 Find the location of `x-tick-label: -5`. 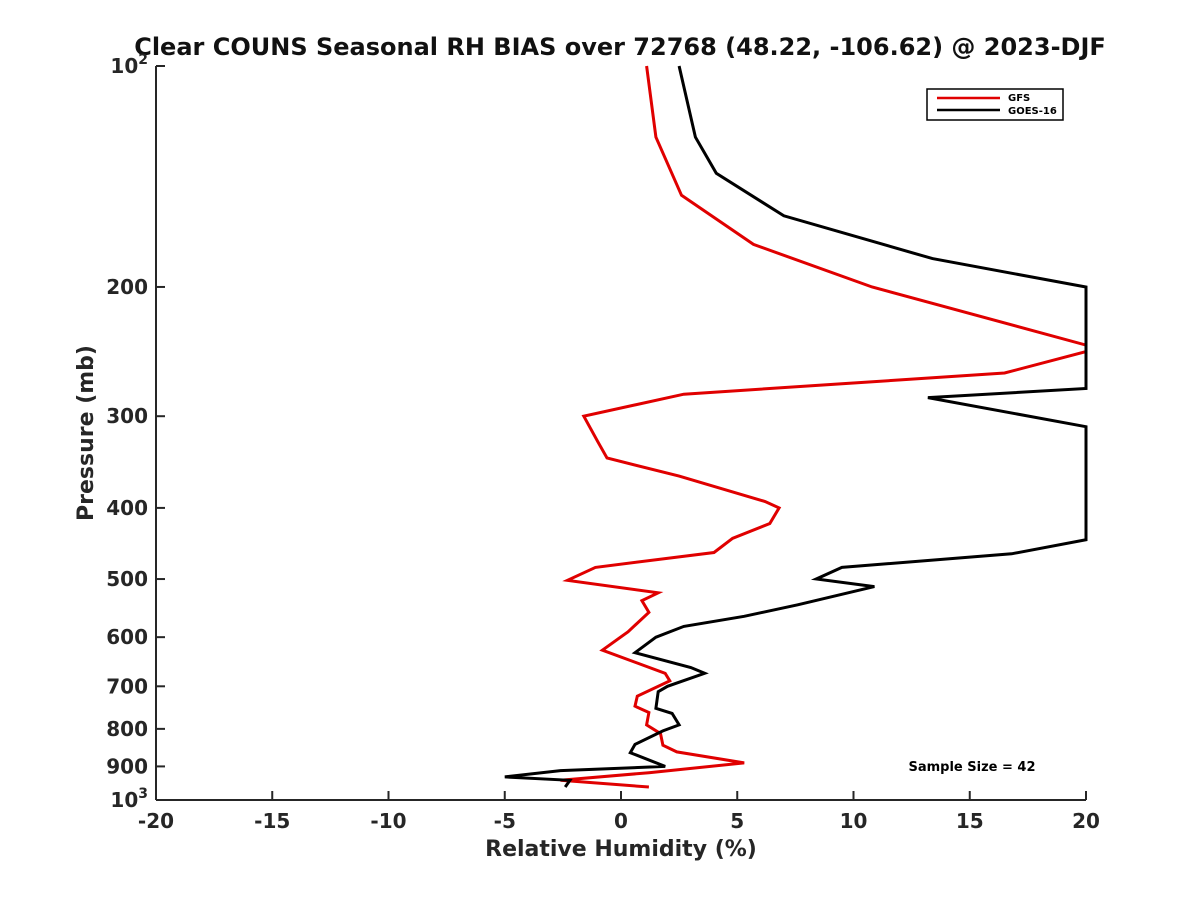

x-tick-label: -5 is located at coordinates (505, 821).